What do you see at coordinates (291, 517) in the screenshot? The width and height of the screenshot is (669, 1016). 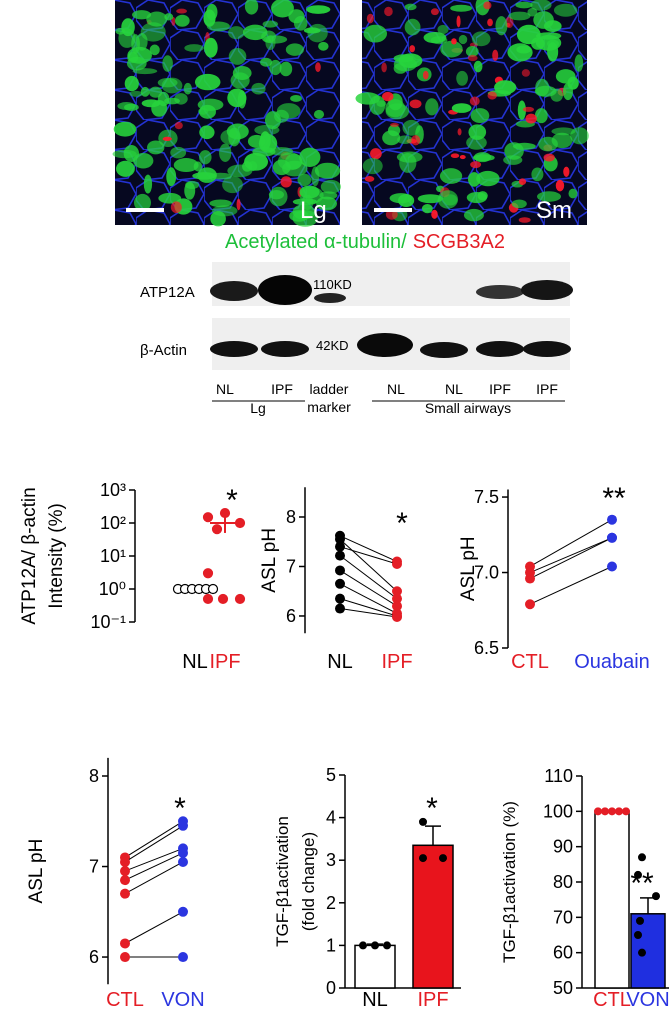 I see `y-tick-label: 8` at bounding box center [291, 517].